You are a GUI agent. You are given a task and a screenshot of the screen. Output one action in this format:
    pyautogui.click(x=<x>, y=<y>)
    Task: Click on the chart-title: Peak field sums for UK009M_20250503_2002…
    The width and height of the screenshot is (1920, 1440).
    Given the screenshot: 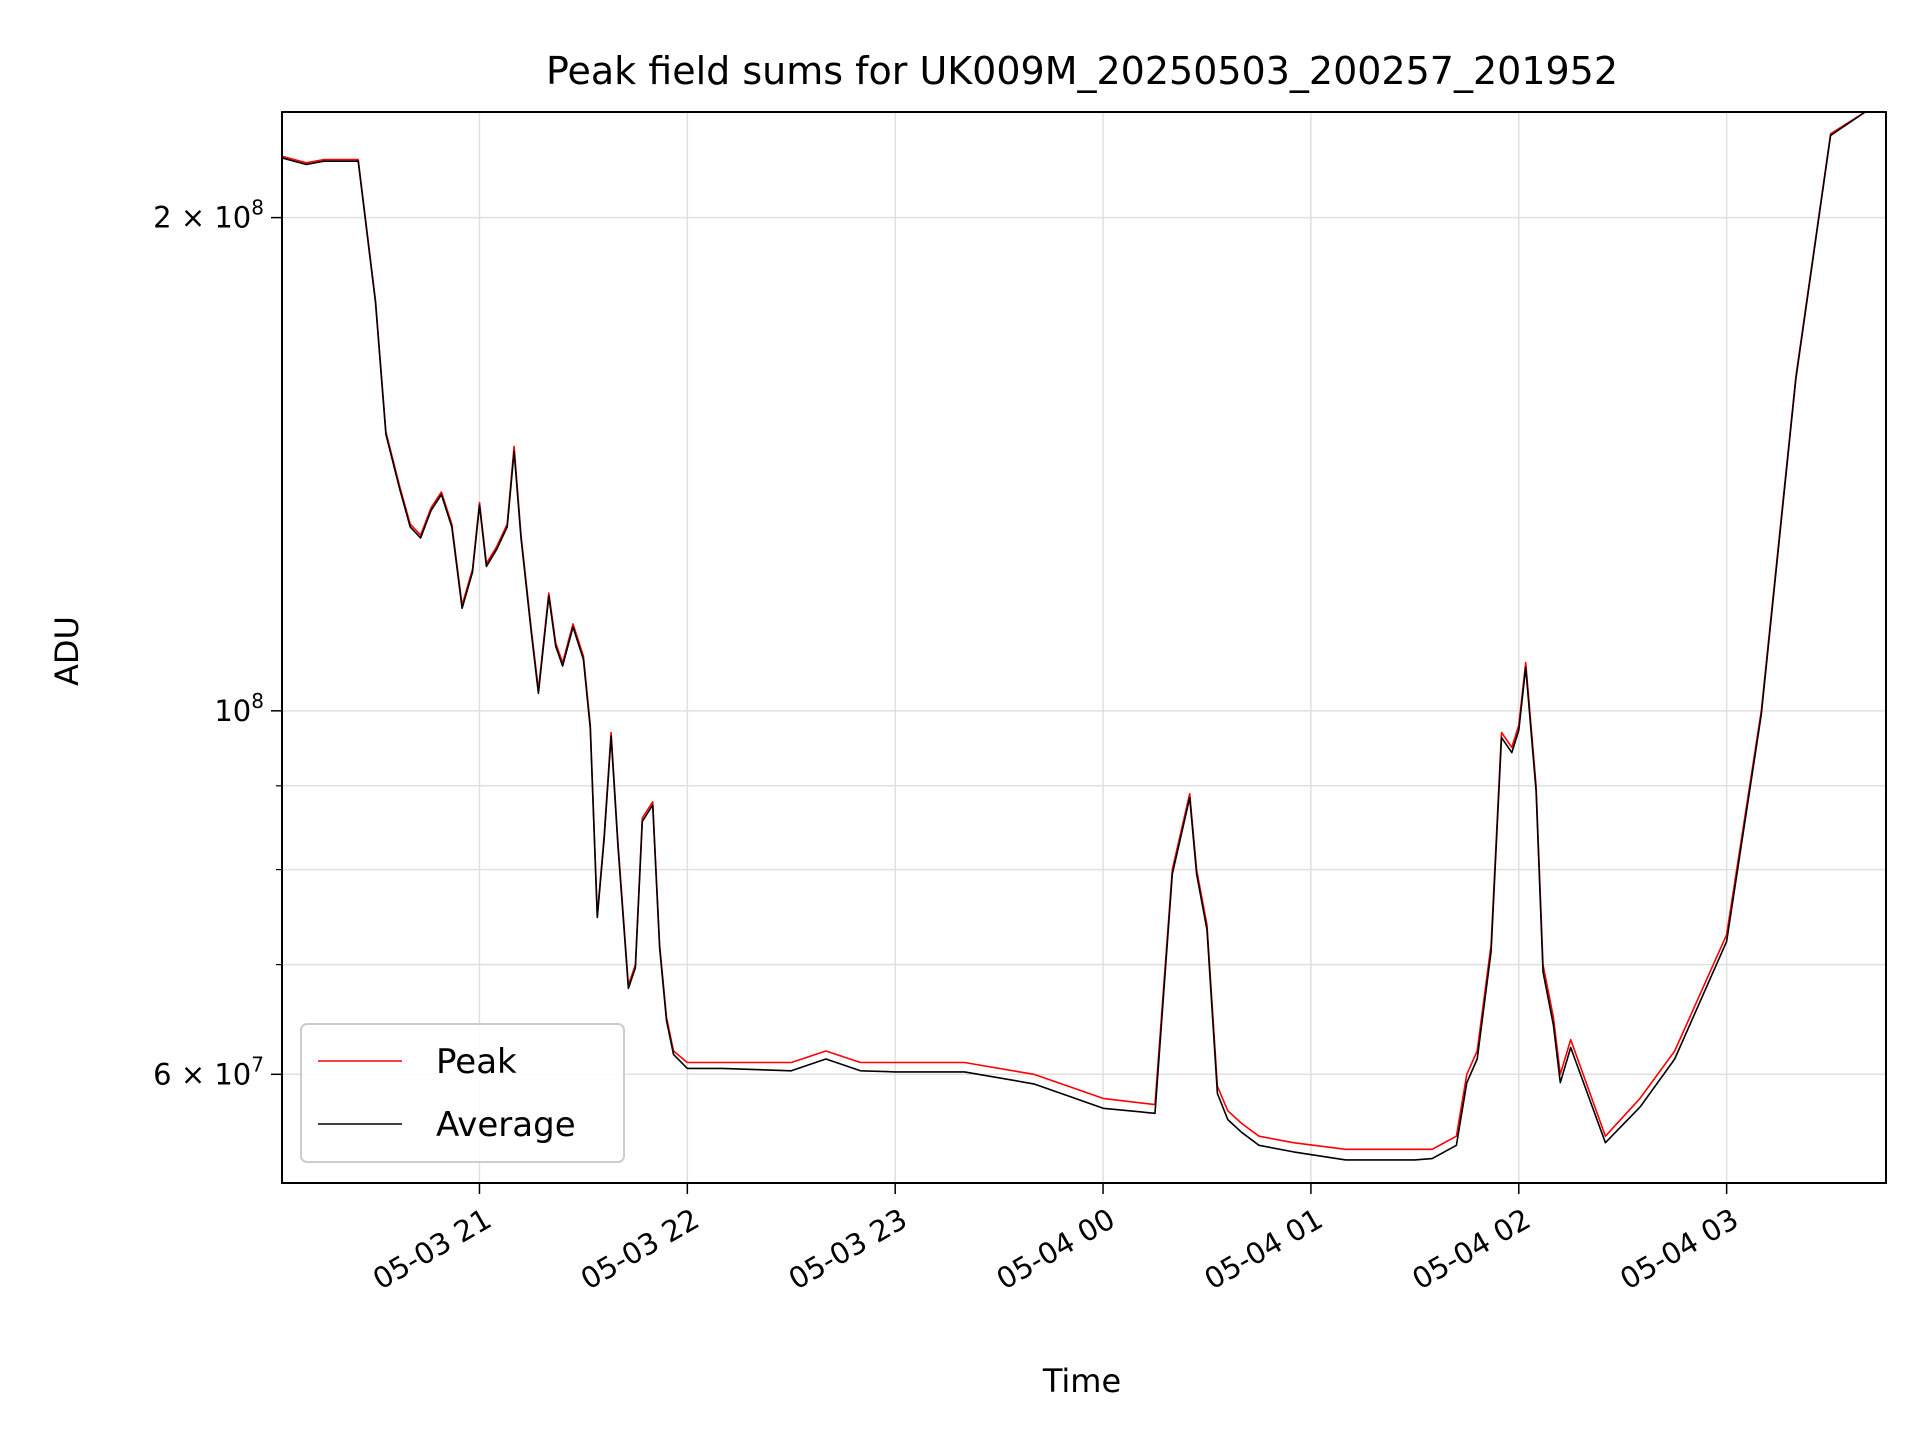 What is the action you would take?
    pyautogui.click(x=1082, y=71)
    